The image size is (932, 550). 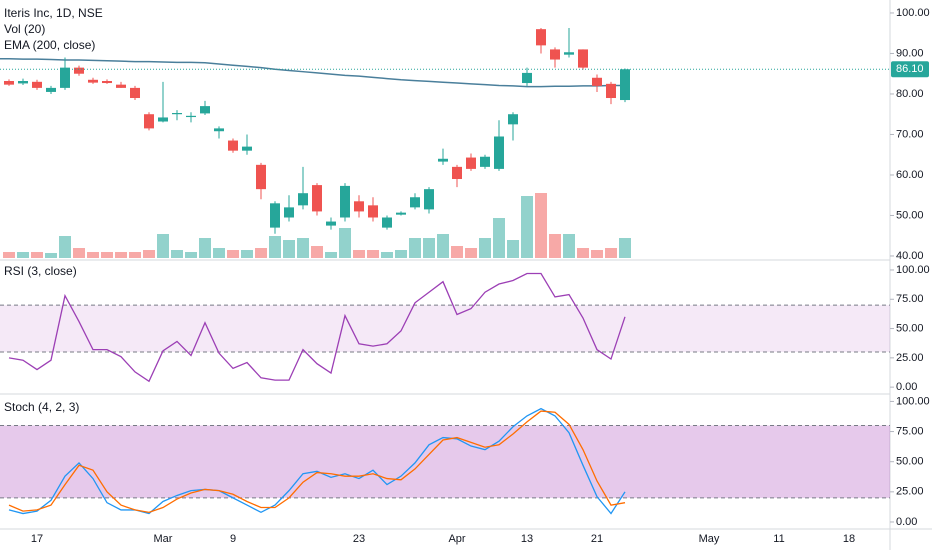 What do you see at coordinates (359, 539) in the screenshot?
I see `x-tick-label: 23` at bounding box center [359, 539].